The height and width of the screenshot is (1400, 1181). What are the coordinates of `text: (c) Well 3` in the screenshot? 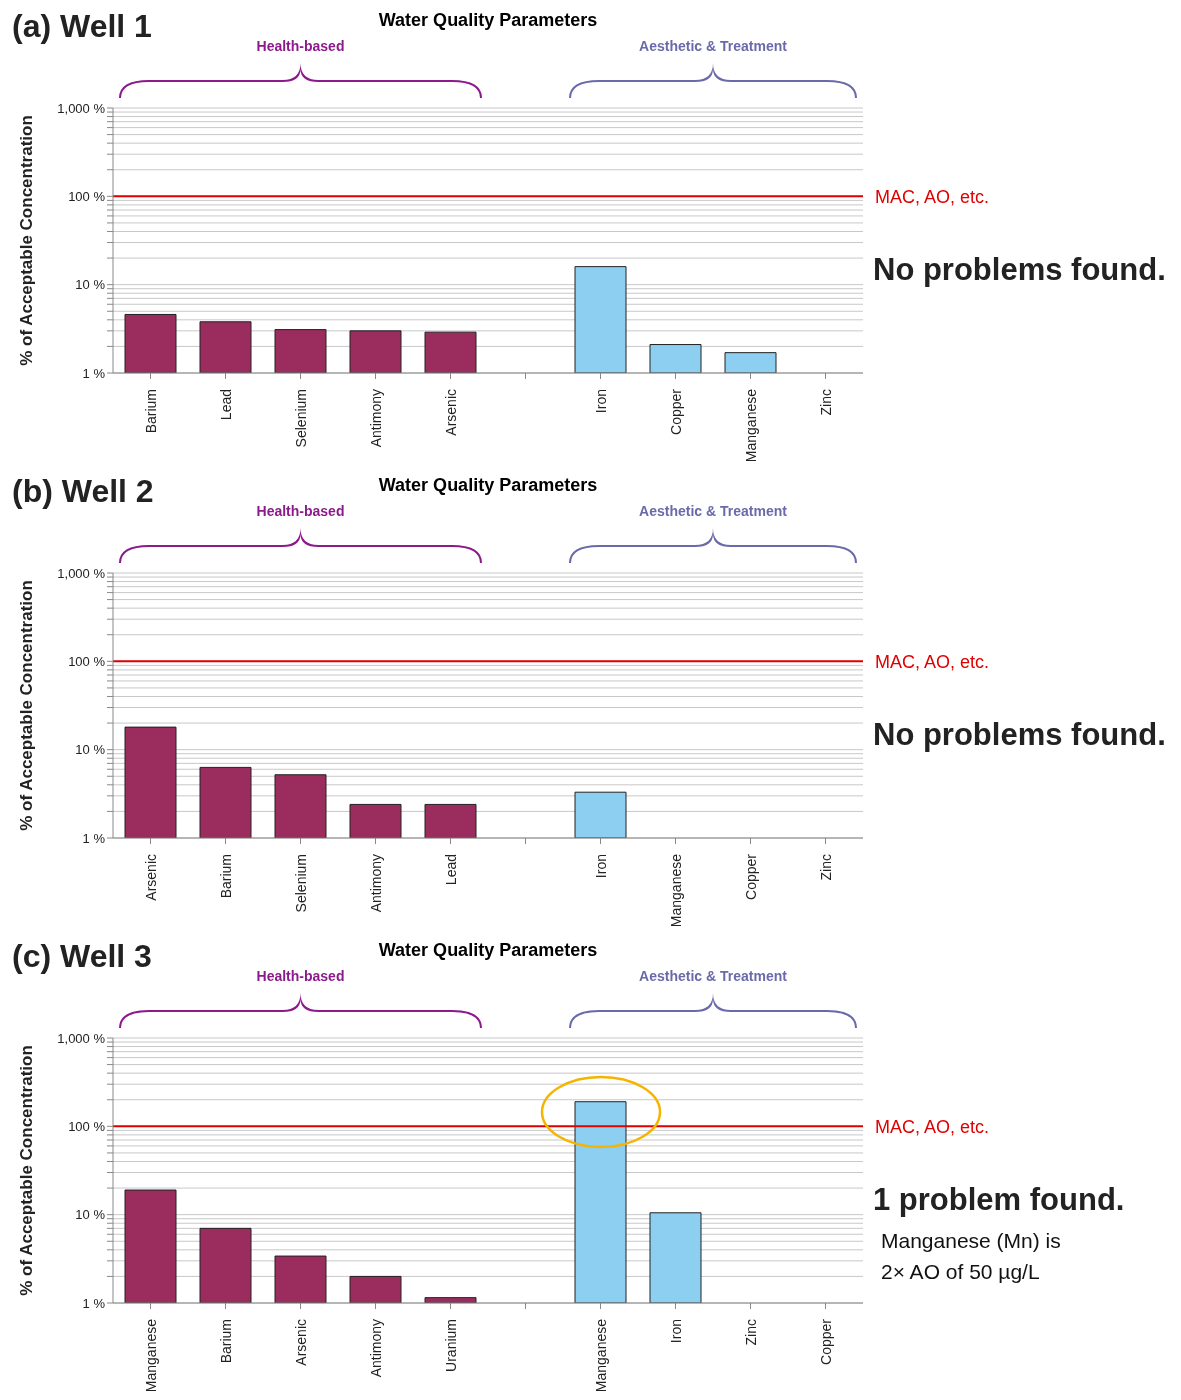 It's located at (82, 956).